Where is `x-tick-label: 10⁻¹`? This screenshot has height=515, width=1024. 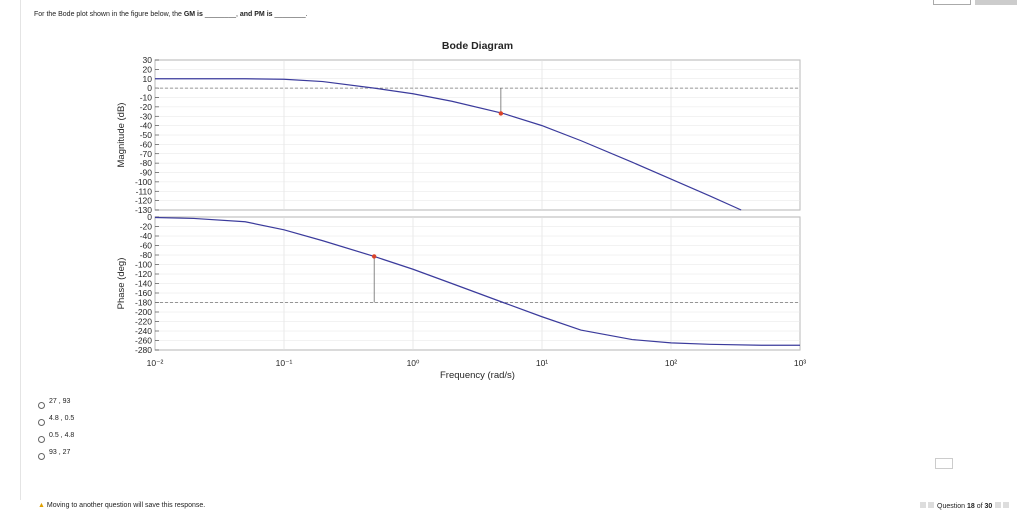
x-tick-label: 10⁻¹ is located at coordinates (284, 363).